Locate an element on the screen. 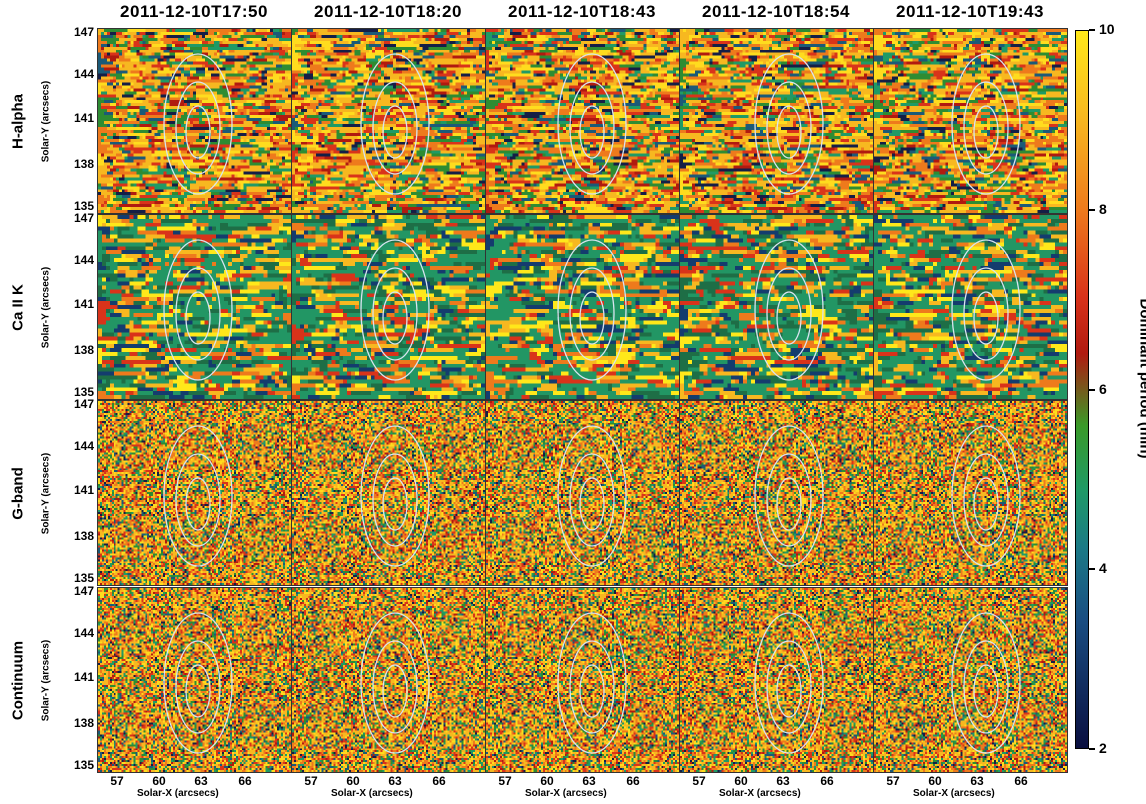 This screenshot has width=1146, height=804. colorbar-tick-label: 10 is located at coordinates (1107, 29).